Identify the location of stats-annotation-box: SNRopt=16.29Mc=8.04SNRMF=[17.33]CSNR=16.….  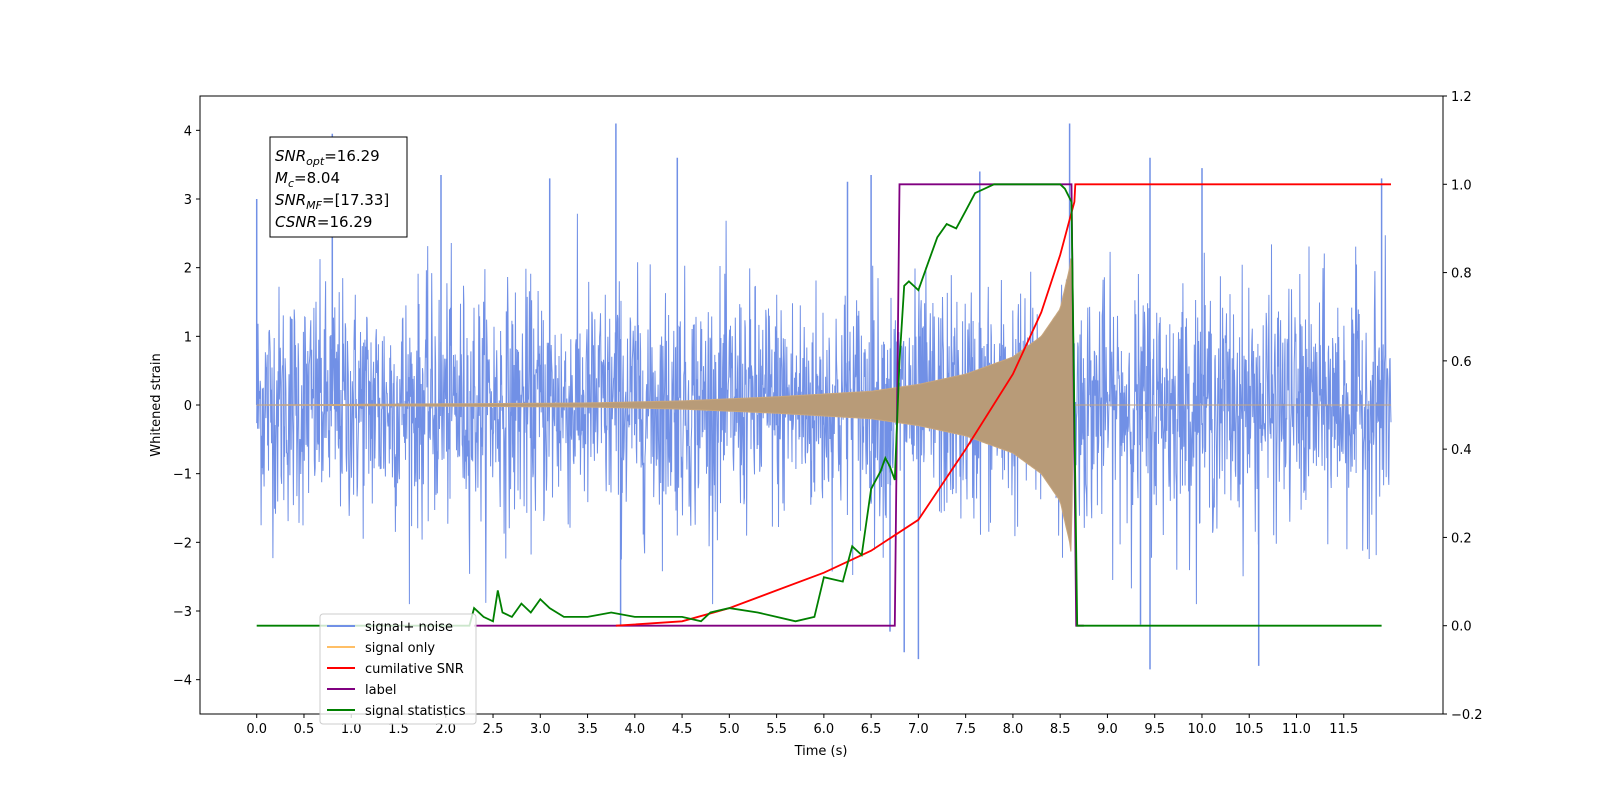
(338, 187).